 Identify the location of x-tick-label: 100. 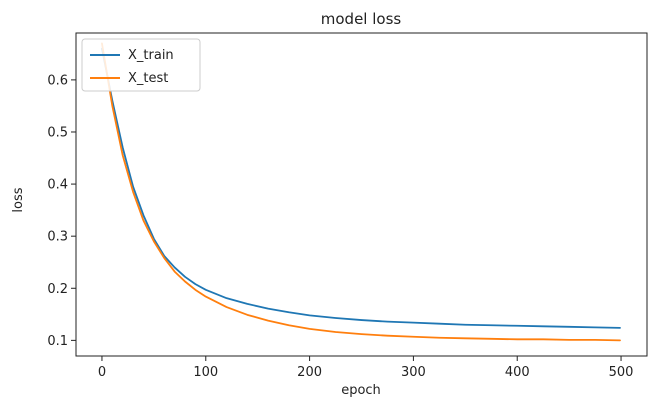
(205, 372).